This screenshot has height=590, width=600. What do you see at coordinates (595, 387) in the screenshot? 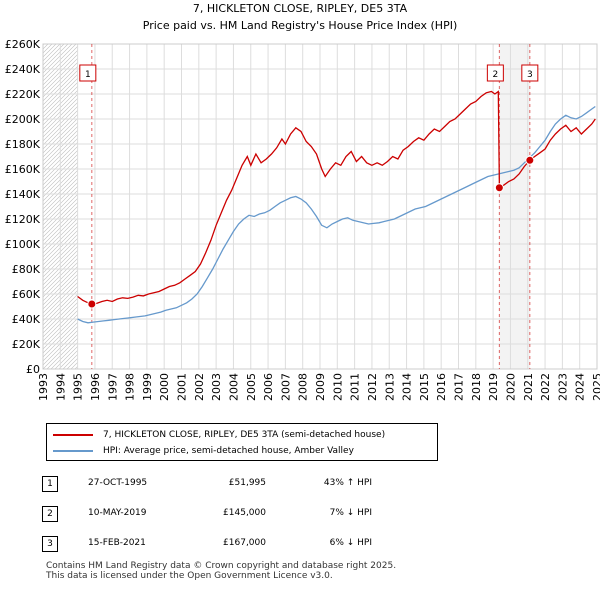
I see `x-tick-label: 2025` at bounding box center [595, 387].